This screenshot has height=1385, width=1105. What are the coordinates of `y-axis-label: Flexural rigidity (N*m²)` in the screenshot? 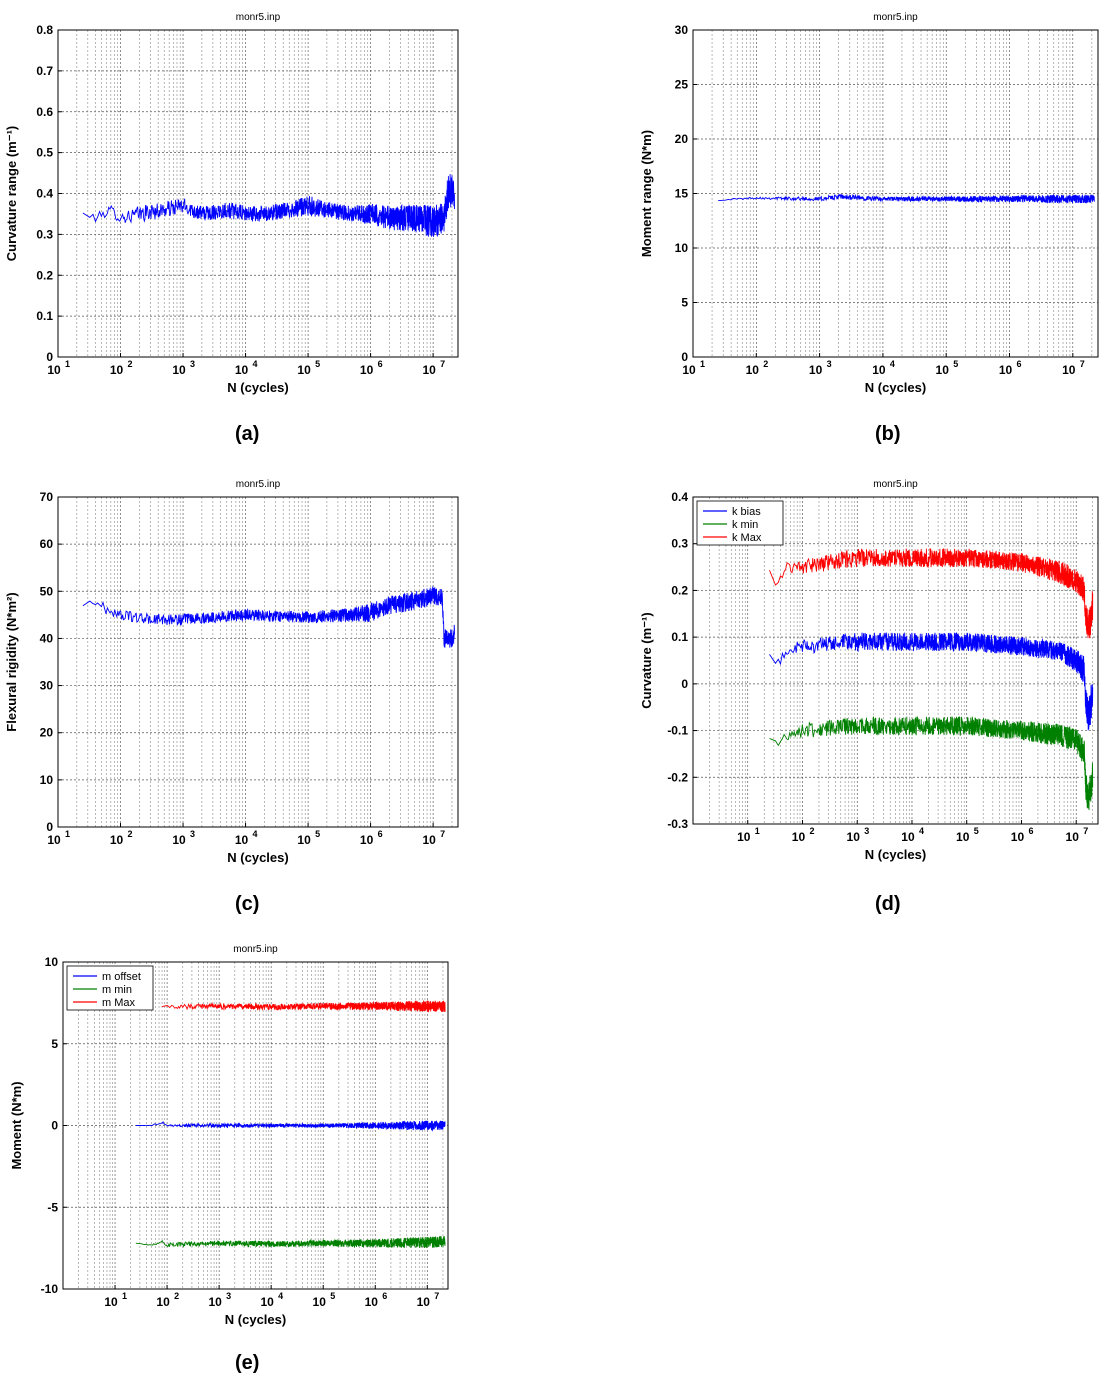 It's located at (11, 661).